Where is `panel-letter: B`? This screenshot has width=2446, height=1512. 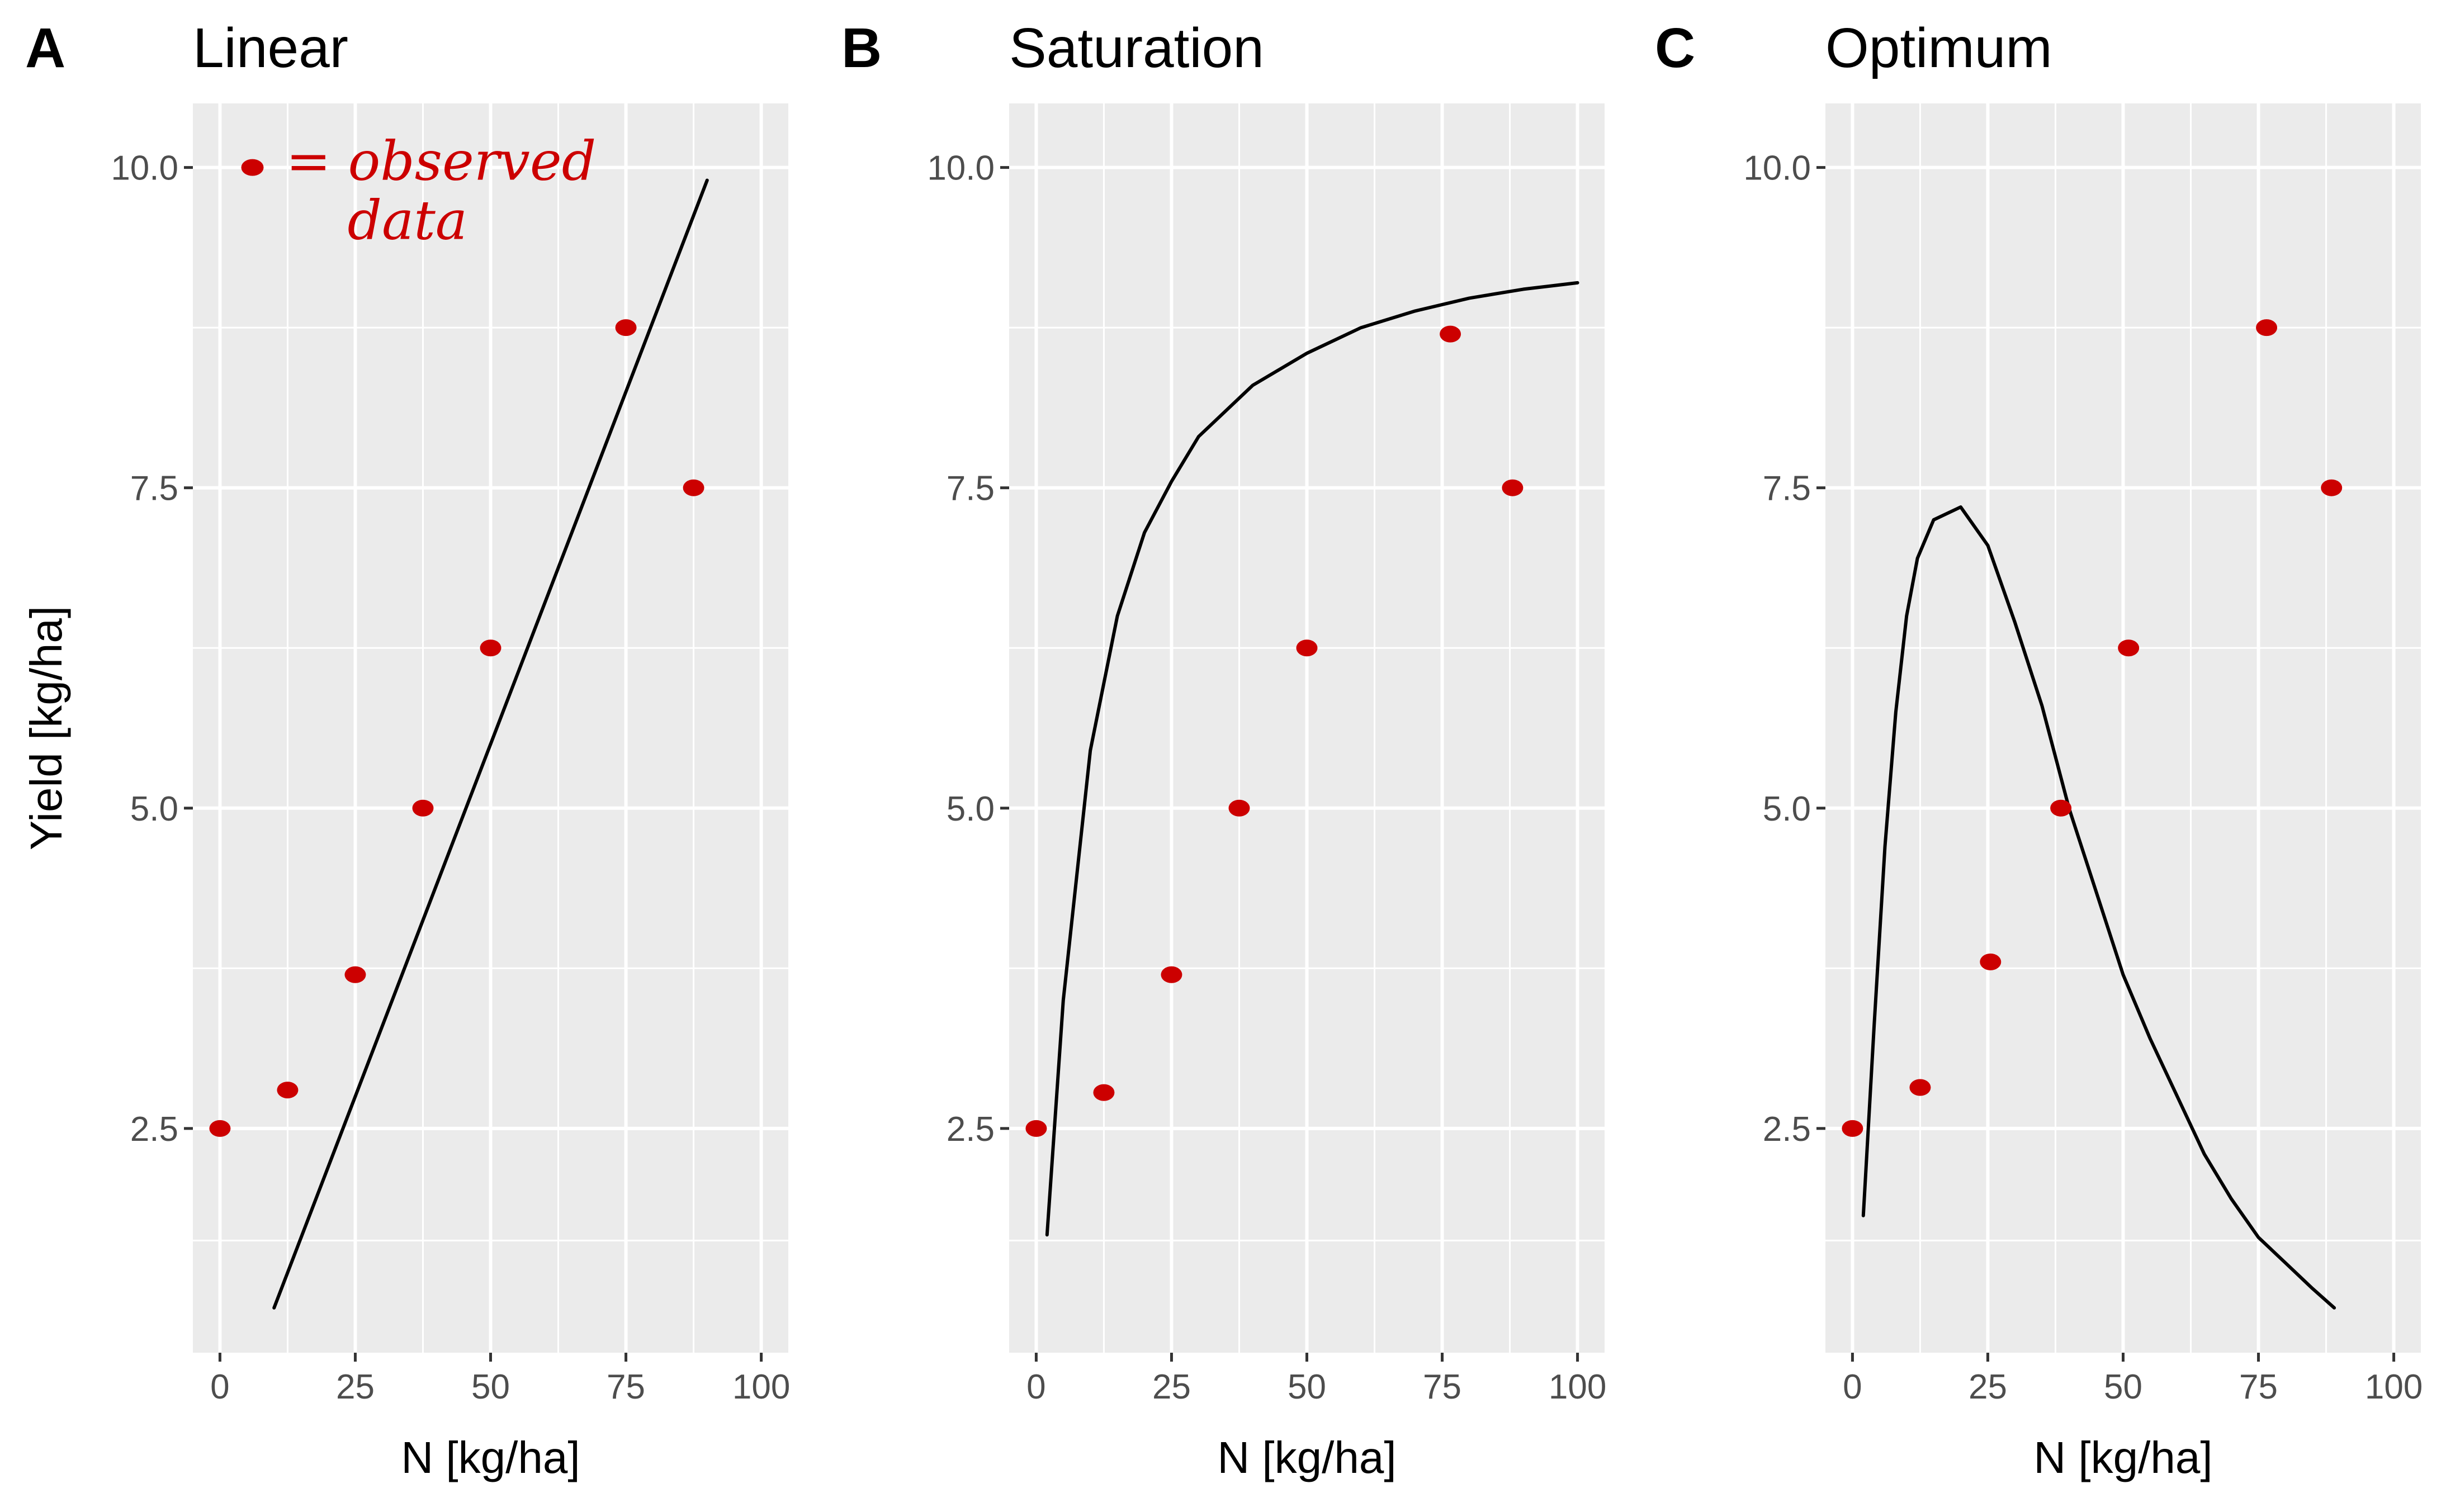
panel-letter: B is located at coordinates (861, 48).